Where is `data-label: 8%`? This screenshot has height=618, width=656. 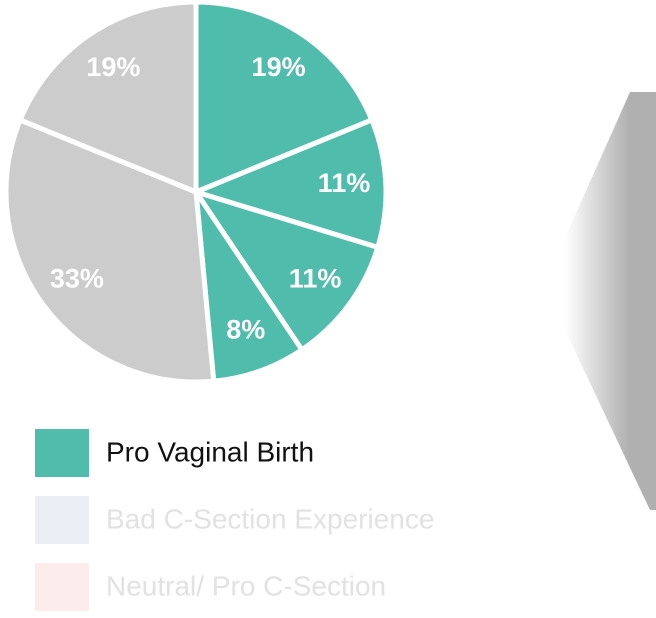
data-label: 8% is located at coordinates (245, 330).